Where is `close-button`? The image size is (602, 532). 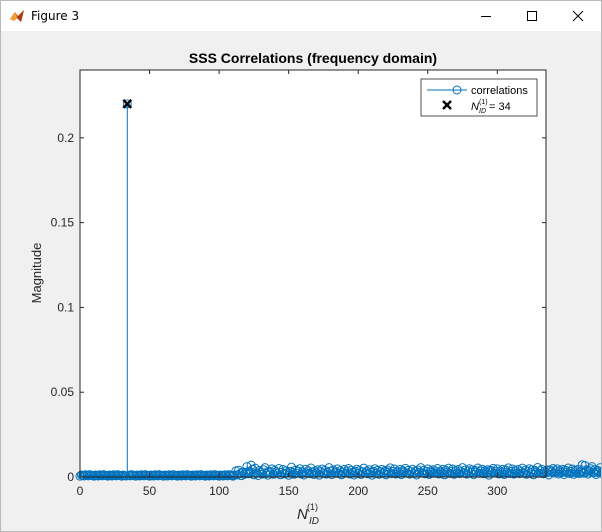
close-button is located at coordinates (578, 16).